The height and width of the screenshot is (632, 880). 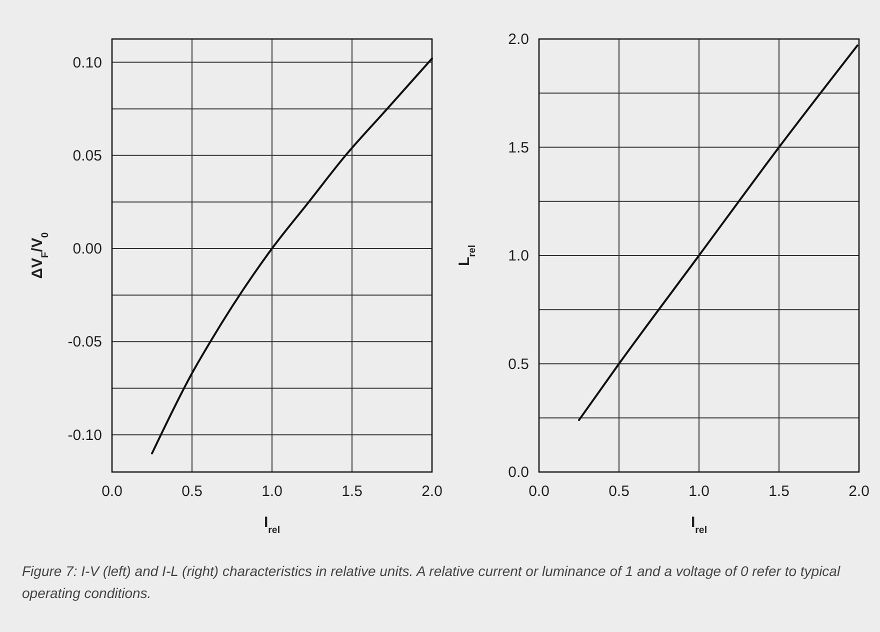 I want to click on y-tick-label: 1.0, so click(x=518, y=256).